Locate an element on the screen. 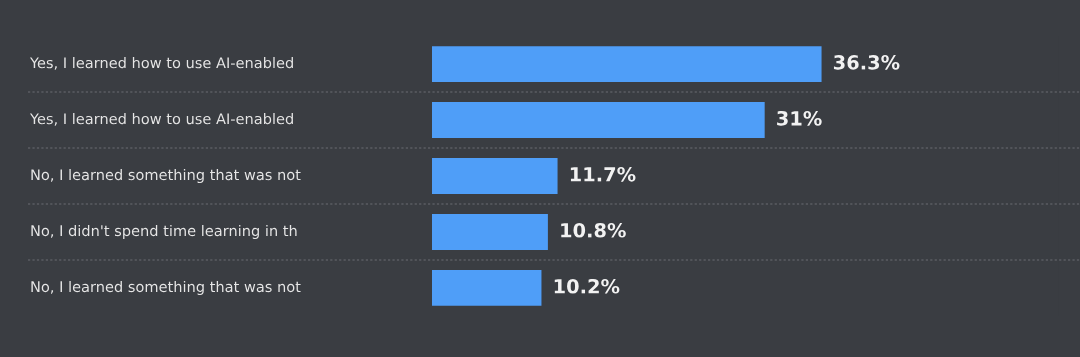 The height and width of the screenshot is (357, 1080). data-label: 36.3% is located at coordinates (866, 62).